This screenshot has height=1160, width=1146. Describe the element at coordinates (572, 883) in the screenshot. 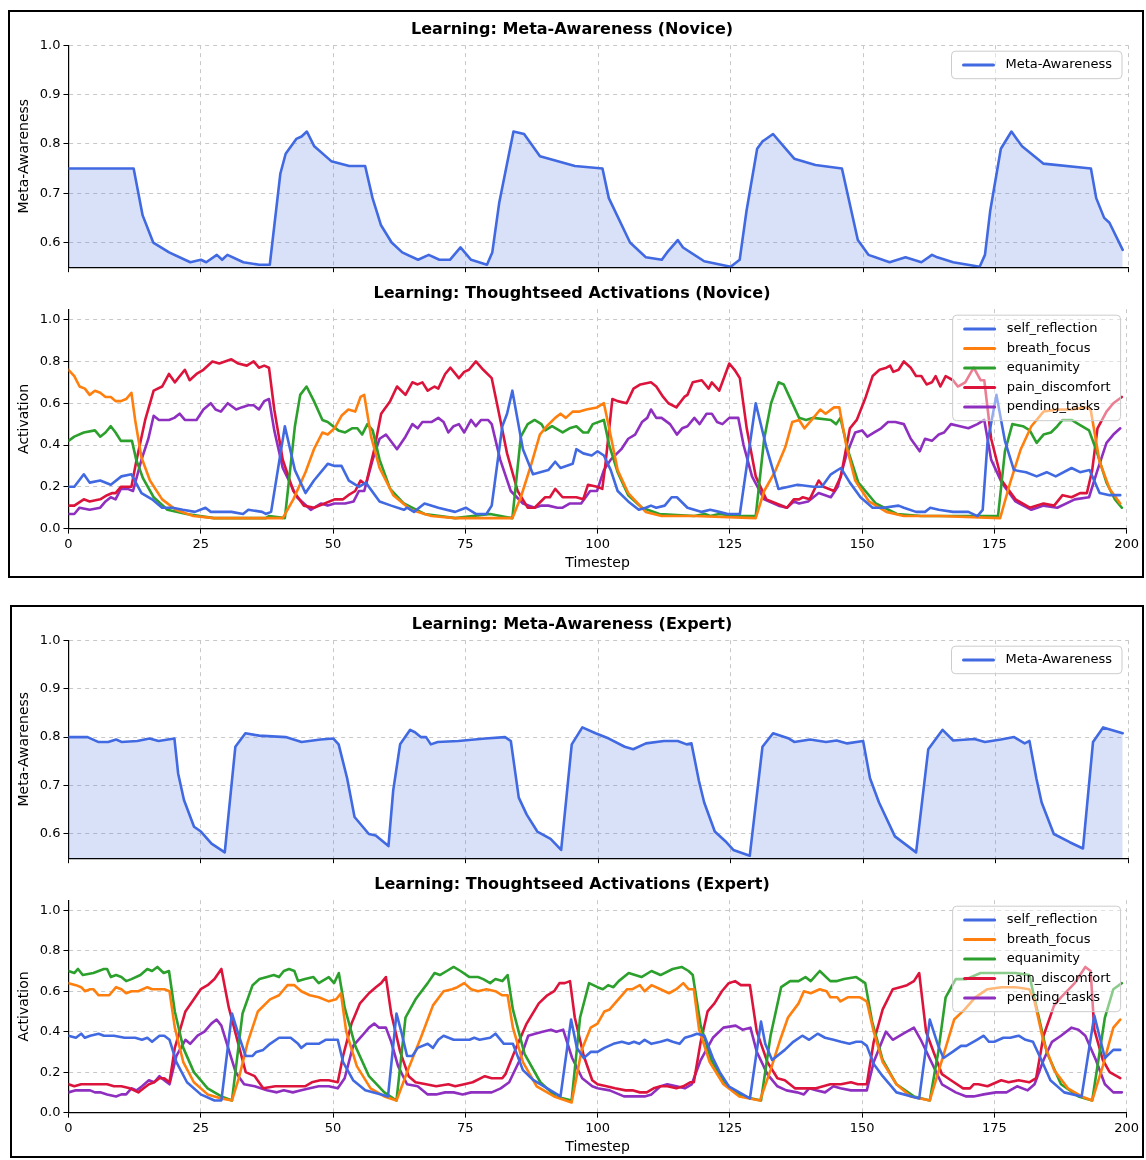

I see `chart-title: Learning: Thoughtseed Activations (Expert)` at that location.